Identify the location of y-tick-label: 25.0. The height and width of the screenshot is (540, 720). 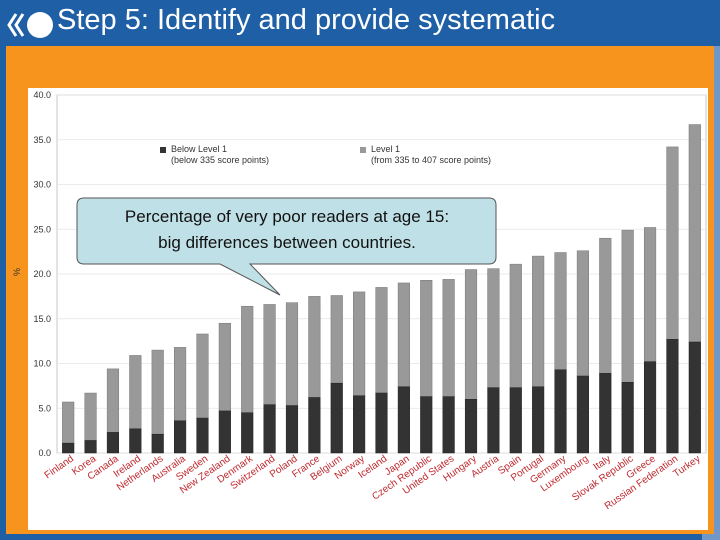
(42, 229).